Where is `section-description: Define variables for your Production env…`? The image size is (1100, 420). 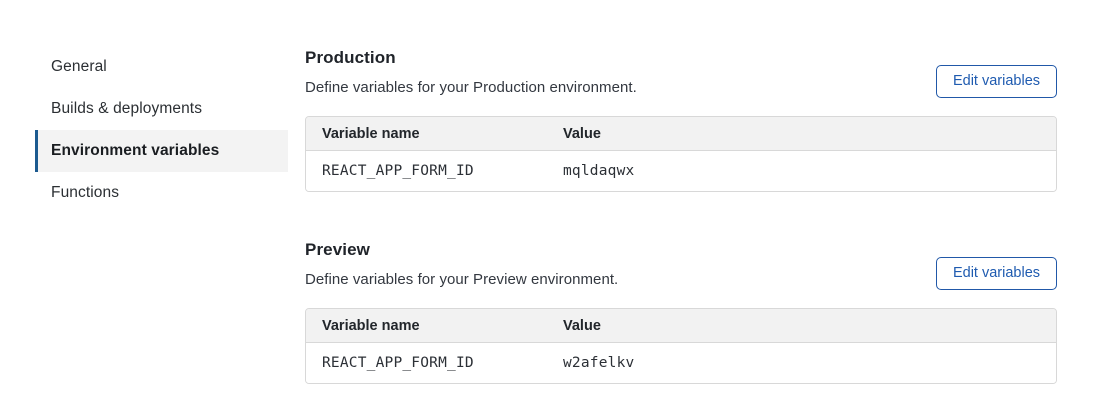
section-description: Define variables for your Production env… is located at coordinates (471, 87).